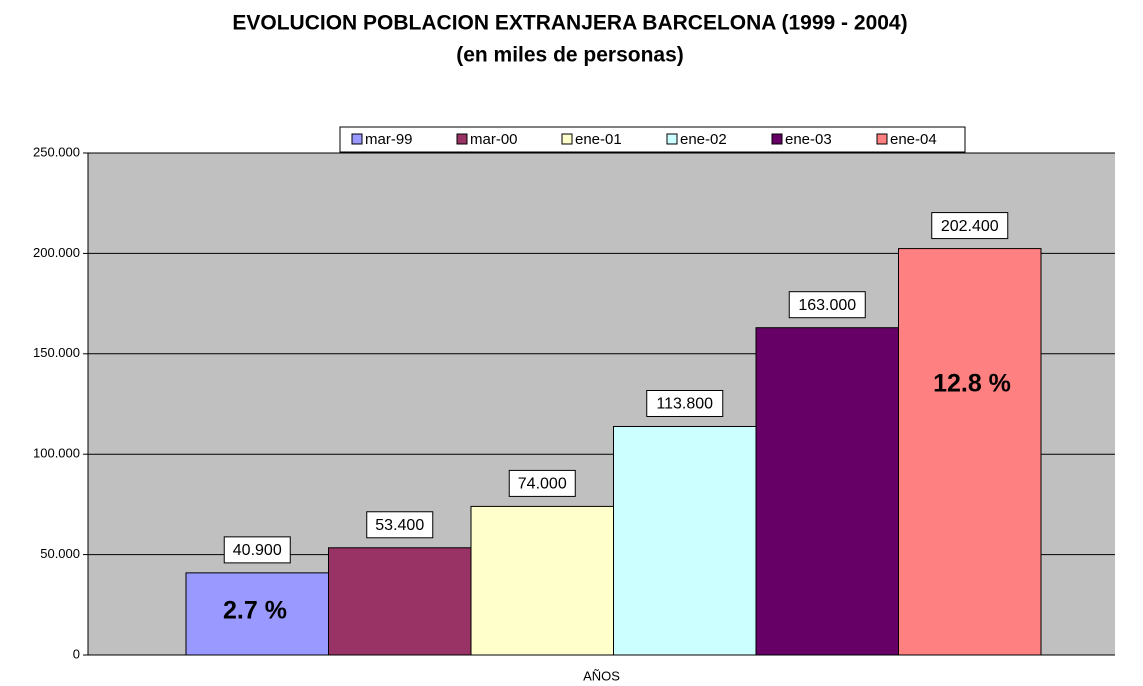 This screenshot has width=1143, height=686. What do you see at coordinates (56, 151) in the screenshot?
I see `y-tick-label: 250.000` at bounding box center [56, 151].